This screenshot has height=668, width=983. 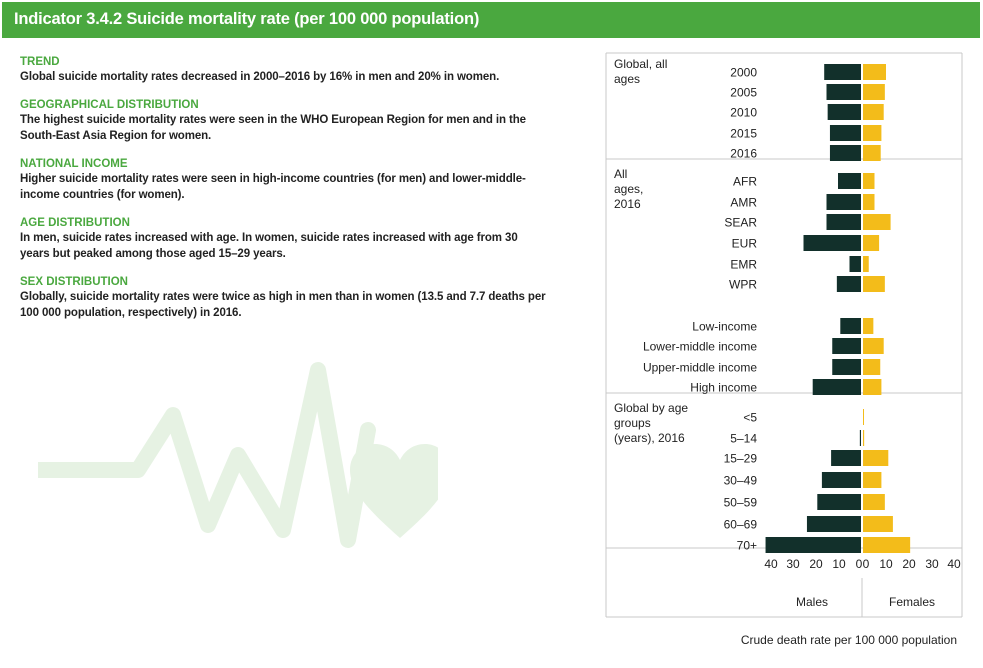 I want to click on heartbeat-heart-icon, so click(x=238, y=455).